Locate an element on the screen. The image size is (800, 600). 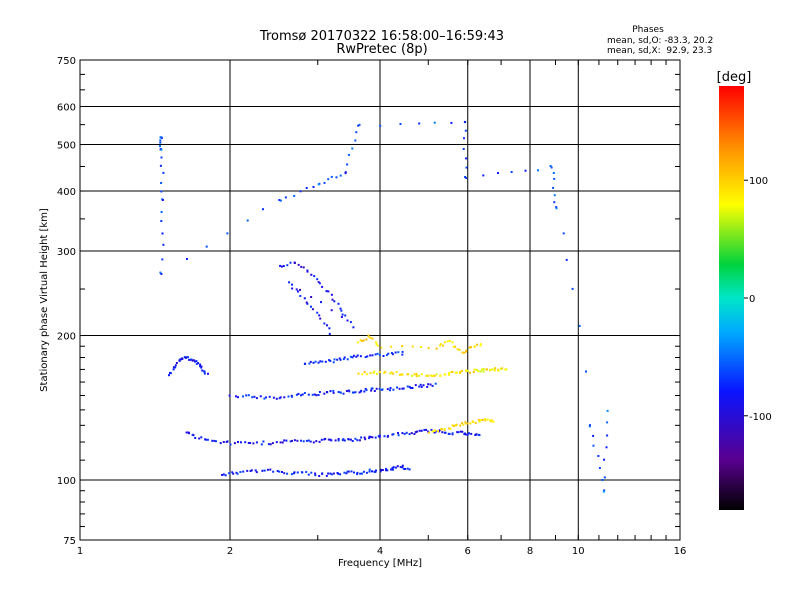
phase-box-title: Phases is located at coordinates (648, 30).